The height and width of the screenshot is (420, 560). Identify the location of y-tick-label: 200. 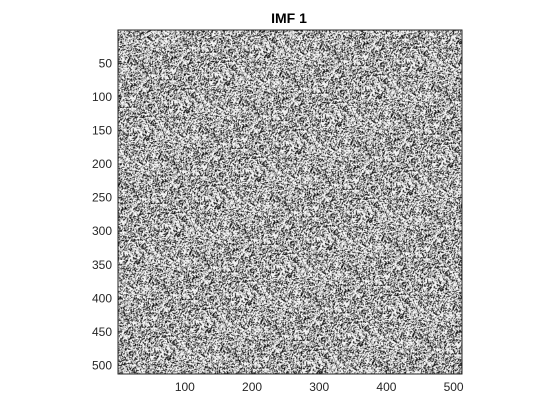
(102, 164).